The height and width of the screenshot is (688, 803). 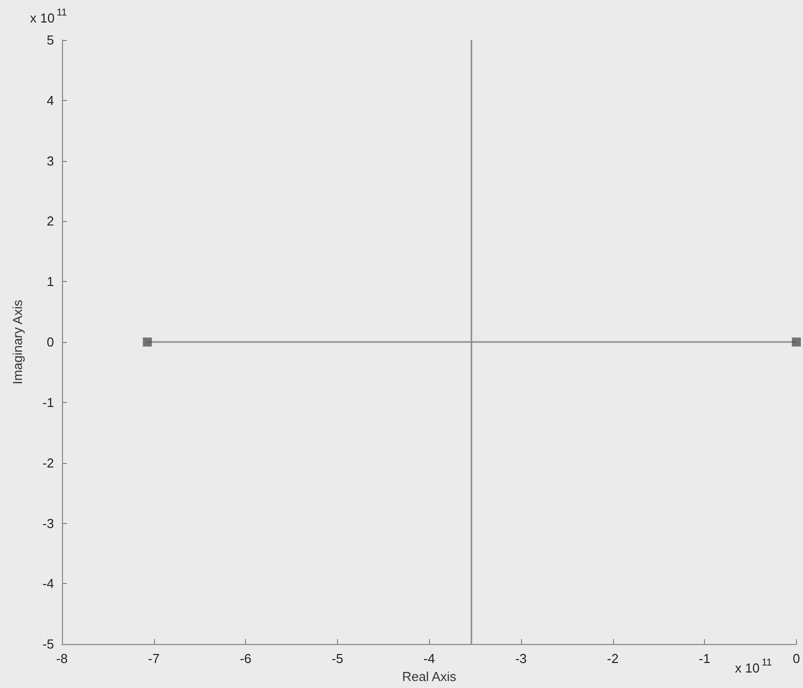 What do you see at coordinates (429, 676) in the screenshot?
I see `x-axis-title: Real Axis` at bounding box center [429, 676].